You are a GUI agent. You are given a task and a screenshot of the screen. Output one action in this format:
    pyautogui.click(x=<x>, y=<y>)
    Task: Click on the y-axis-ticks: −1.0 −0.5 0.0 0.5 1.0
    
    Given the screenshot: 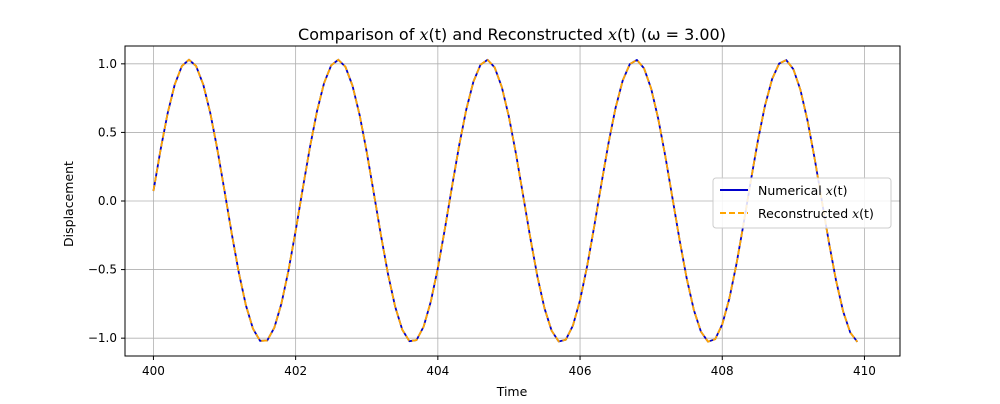 What is the action you would take?
    pyautogui.click(x=106, y=201)
    